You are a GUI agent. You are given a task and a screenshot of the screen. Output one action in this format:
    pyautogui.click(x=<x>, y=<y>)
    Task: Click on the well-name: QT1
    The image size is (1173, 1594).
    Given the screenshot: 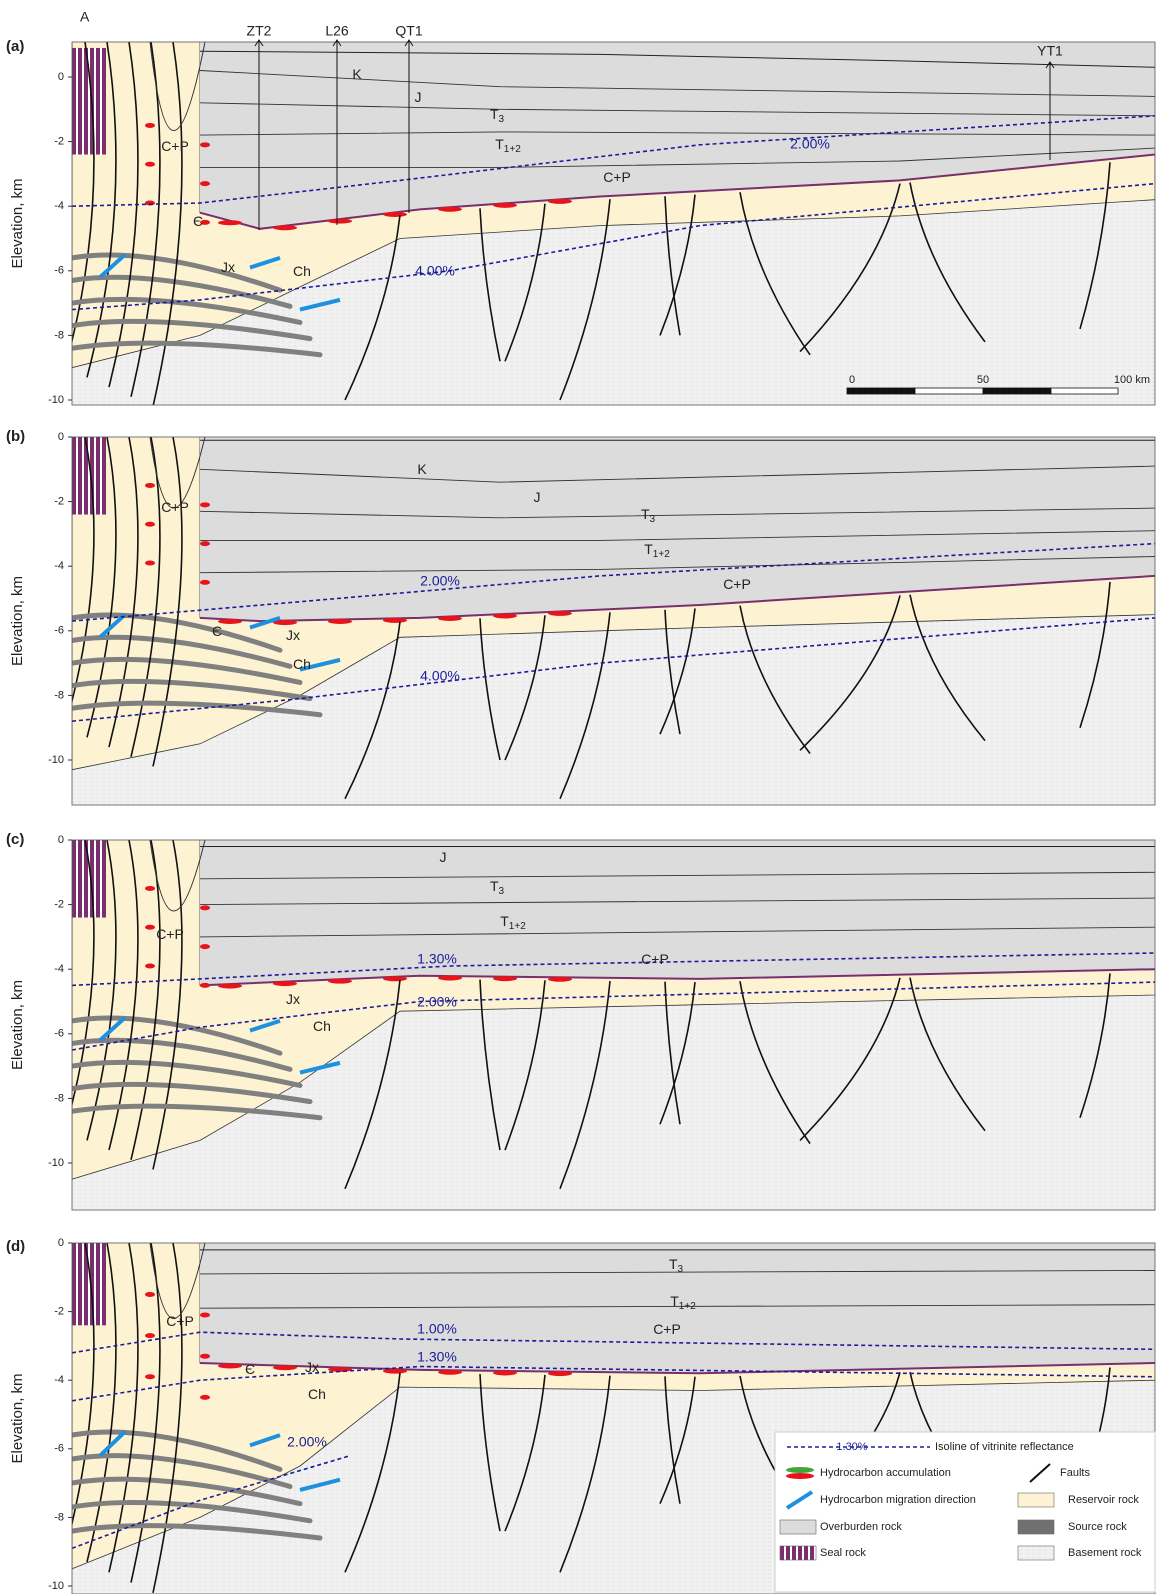 What is the action you would take?
    pyautogui.click(x=408, y=31)
    